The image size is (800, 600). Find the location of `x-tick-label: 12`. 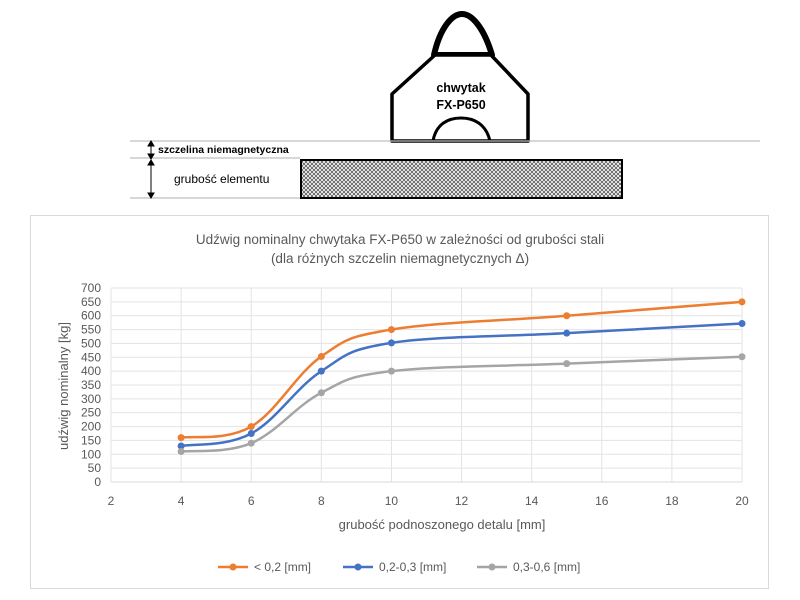

x-tick-label: 12 is located at coordinates (462, 501).